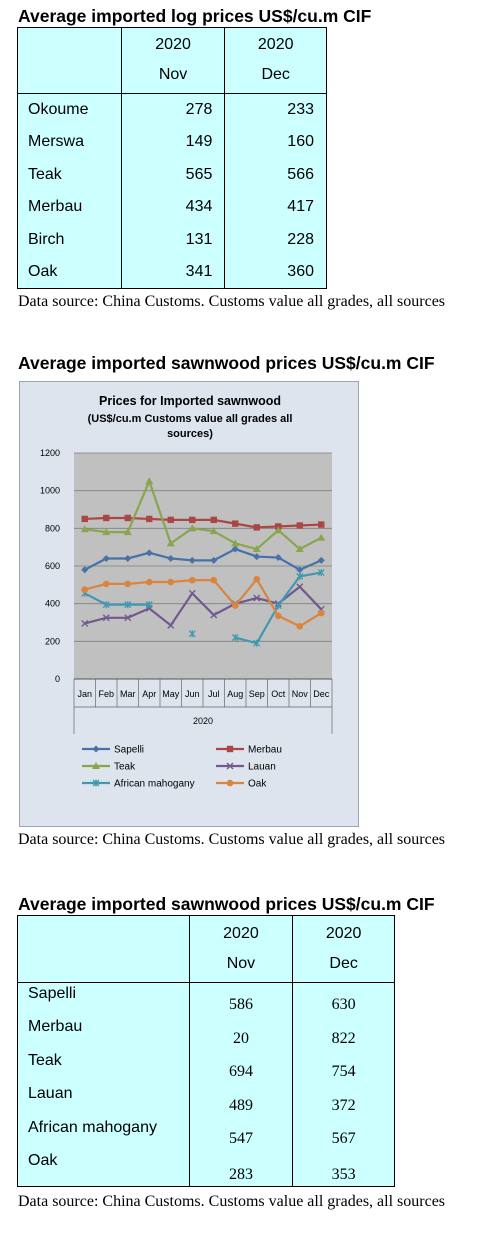 The width and height of the screenshot is (492, 1243). Describe the element at coordinates (106, 694) in the screenshot. I see `x-tick-label: Feb` at that location.